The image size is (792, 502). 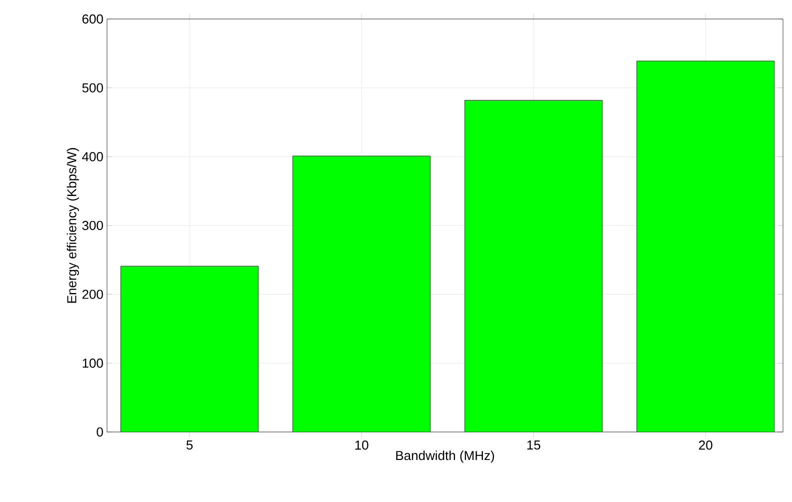 What do you see at coordinates (533, 445) in the screenshot?
I see `x-tick-label: 15` at bounding box center [533, 445].